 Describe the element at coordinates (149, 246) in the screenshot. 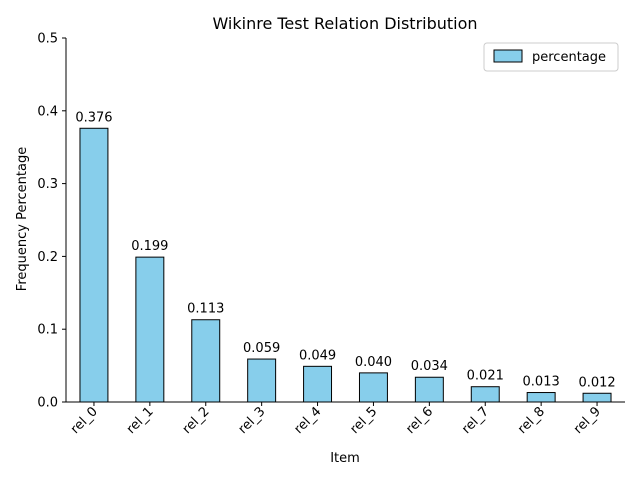

I see `data-label-rel_1: 0.199` at that location.